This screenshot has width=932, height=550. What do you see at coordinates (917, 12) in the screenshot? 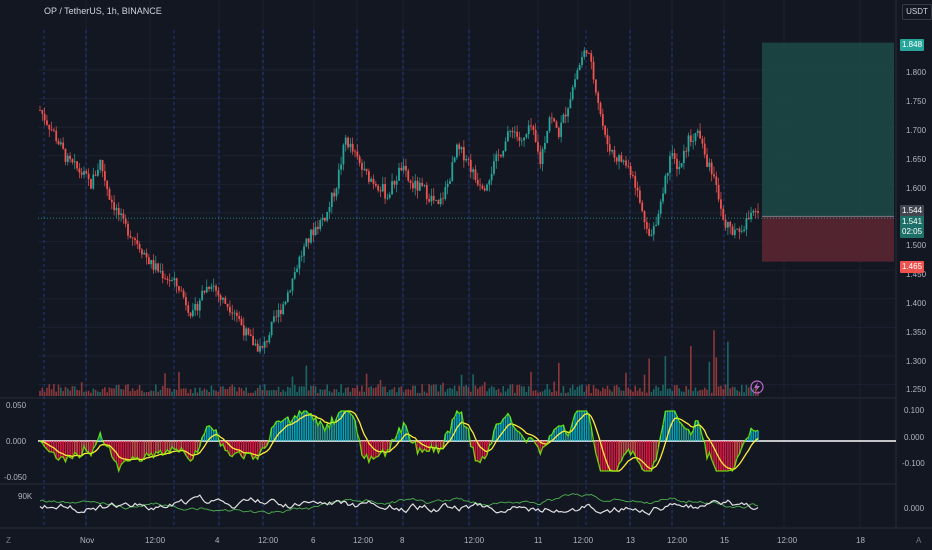
I see `currency-button: USDT` at bounding box center [917, 12].